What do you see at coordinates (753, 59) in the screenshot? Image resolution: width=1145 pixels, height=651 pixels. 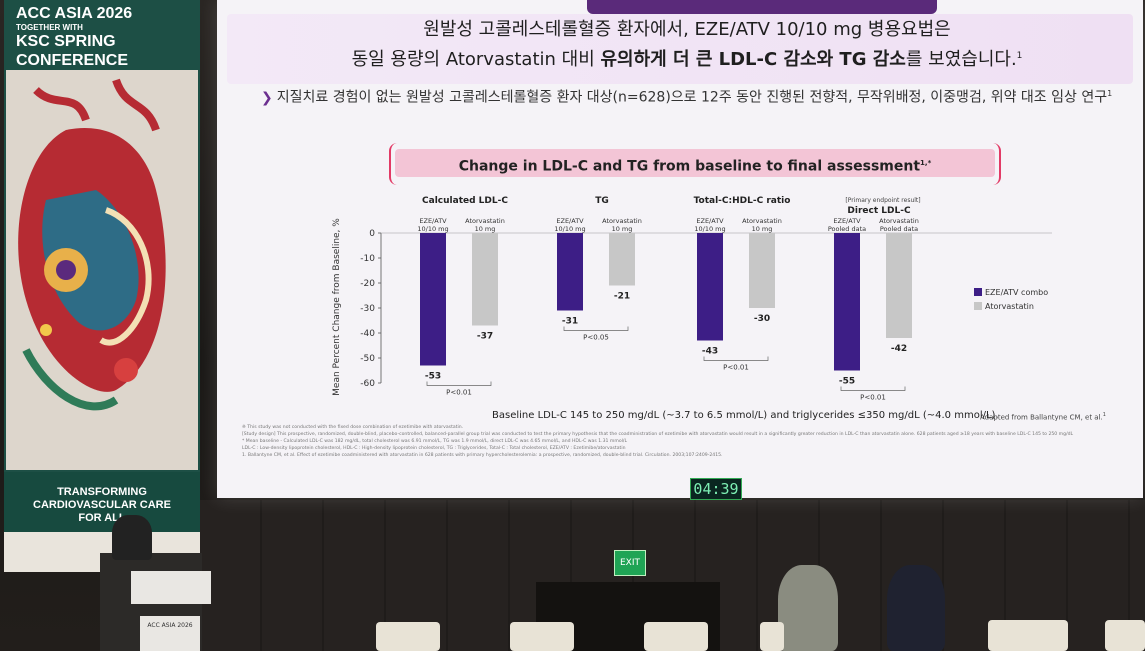 I see `headline-emphasis: 유의하게 더 큰 LDL-C 감소와 TG 감소` at bounding box center [753, 59].